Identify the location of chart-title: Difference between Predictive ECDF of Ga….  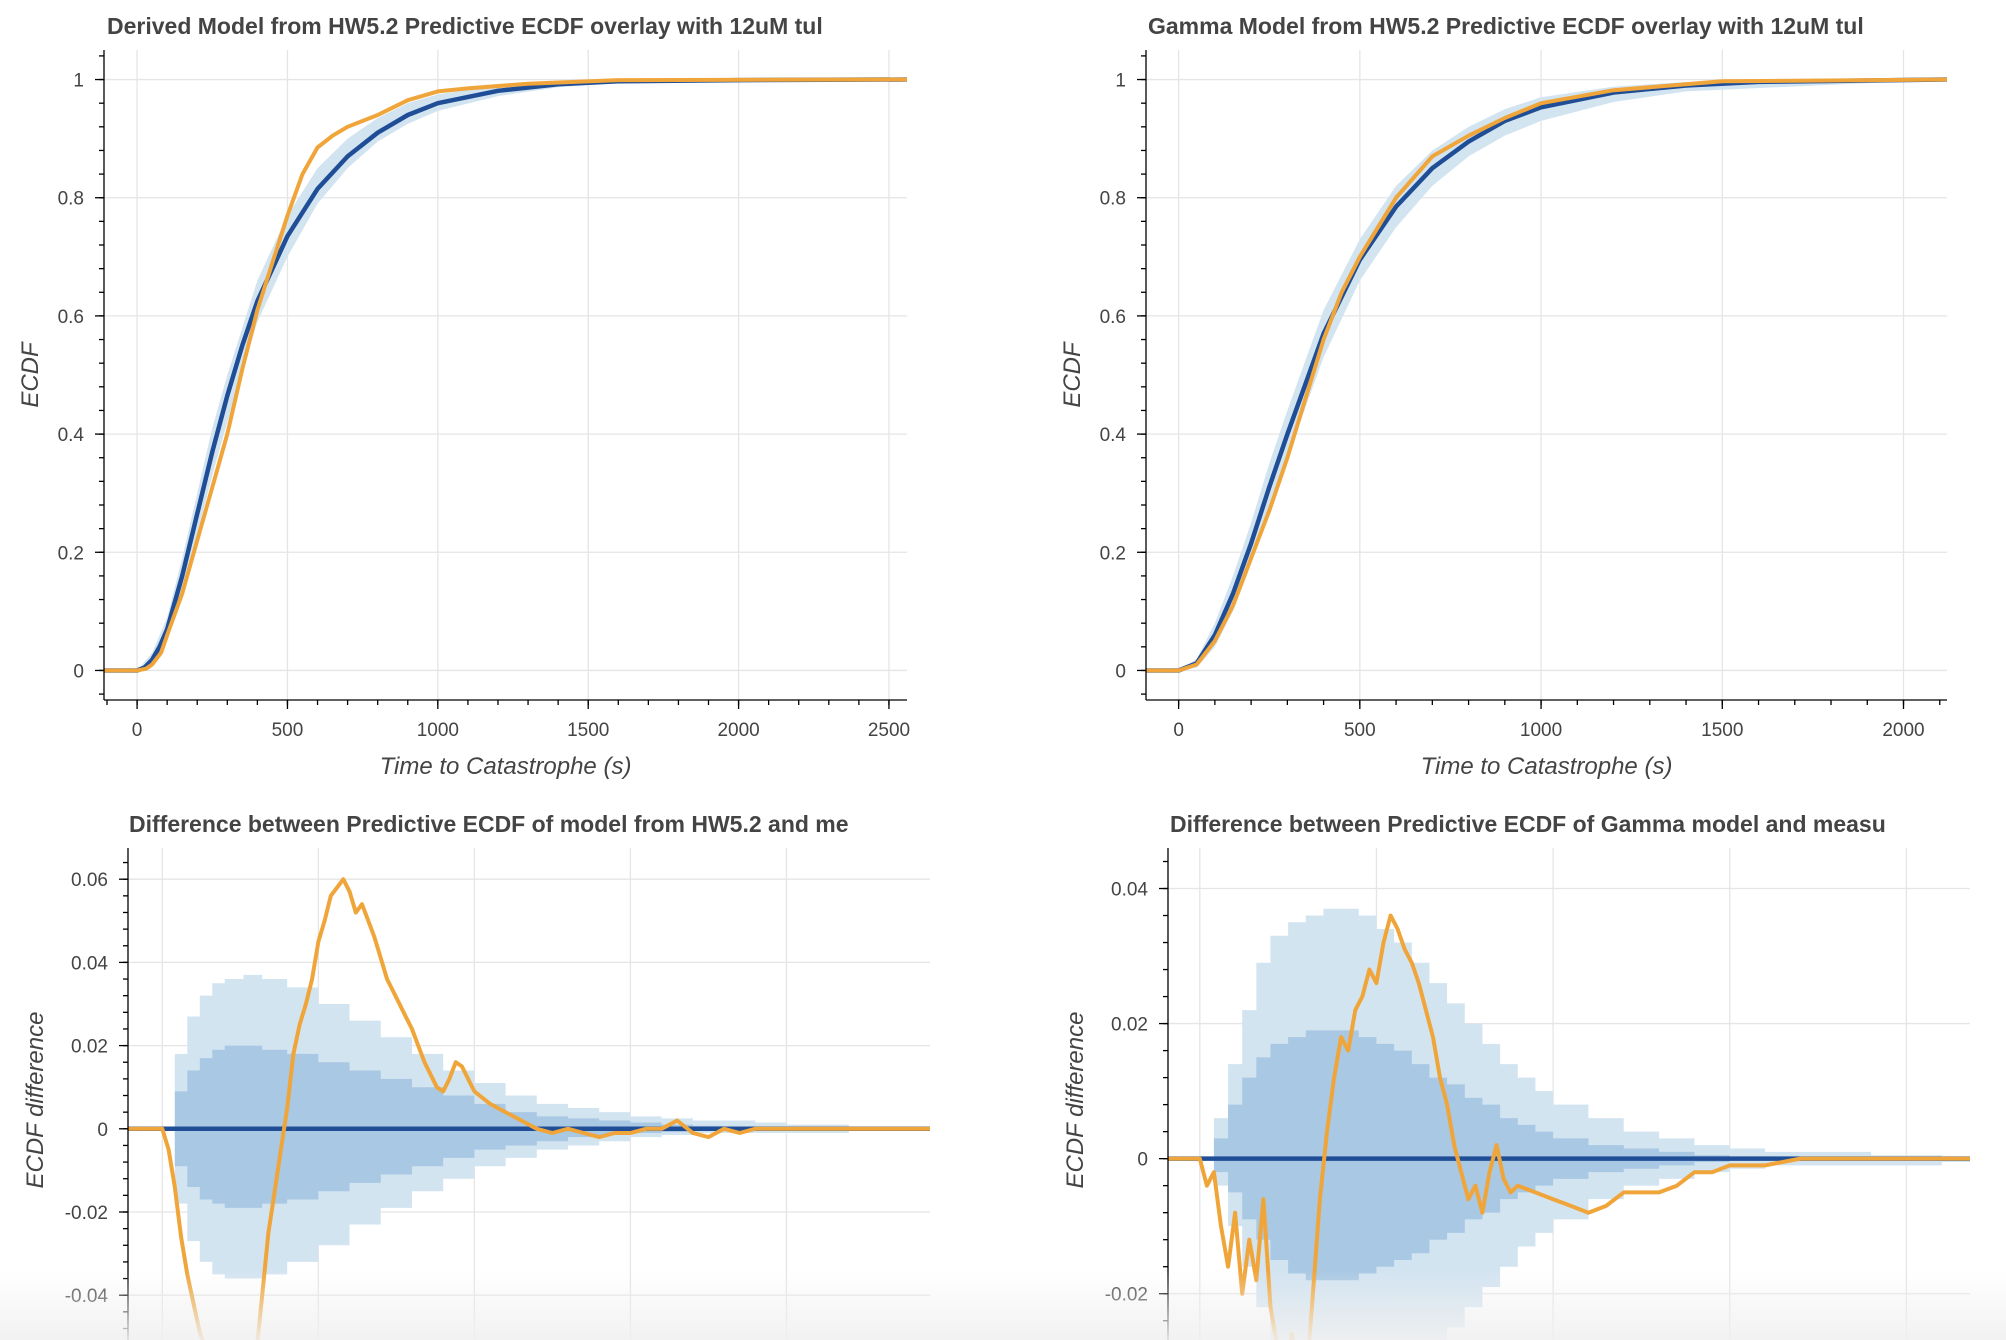
(1528, 824).